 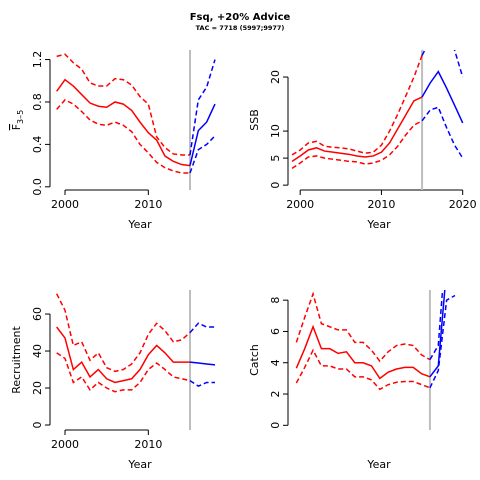 I want to click on y-tick-label: 0.4, so click(x=37, y=145).